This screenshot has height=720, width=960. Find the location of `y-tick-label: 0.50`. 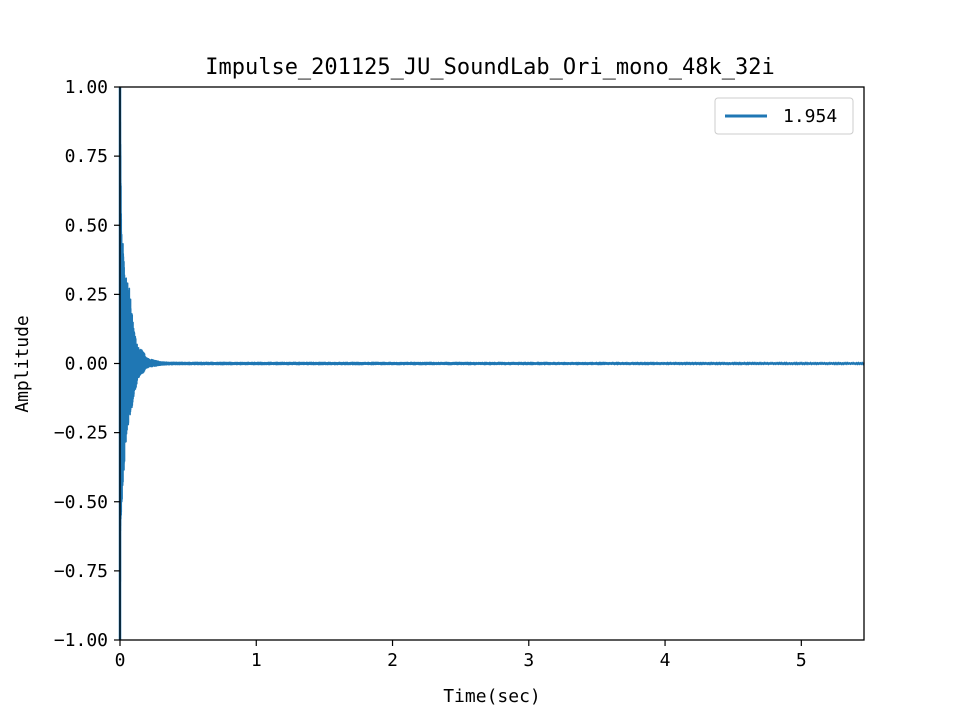

y-tick-label: 0.50 is located at coordinates (86, 225).